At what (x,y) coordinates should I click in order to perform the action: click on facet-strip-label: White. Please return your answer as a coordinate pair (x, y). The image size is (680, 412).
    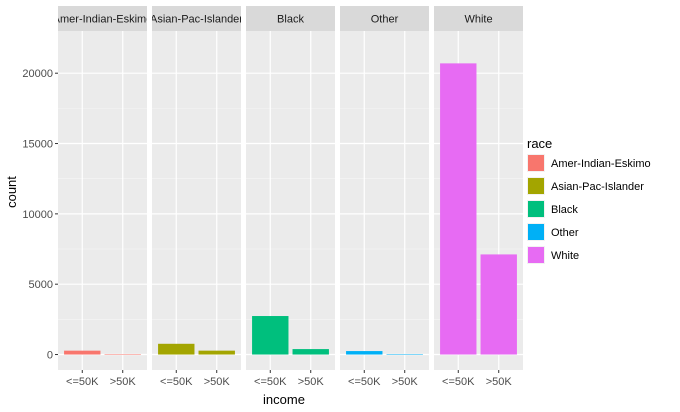
    Looking at the image, I should click on (478, 20).